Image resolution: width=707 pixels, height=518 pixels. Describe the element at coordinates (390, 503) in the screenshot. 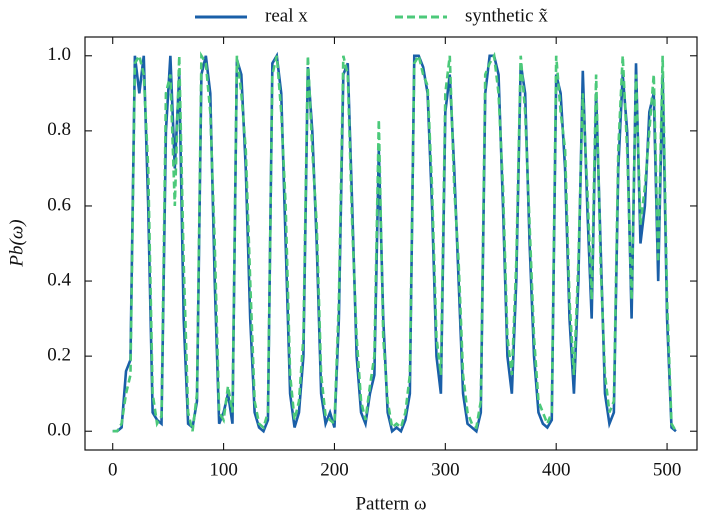

I see `x-axis-label: Pattern ω` at that location.